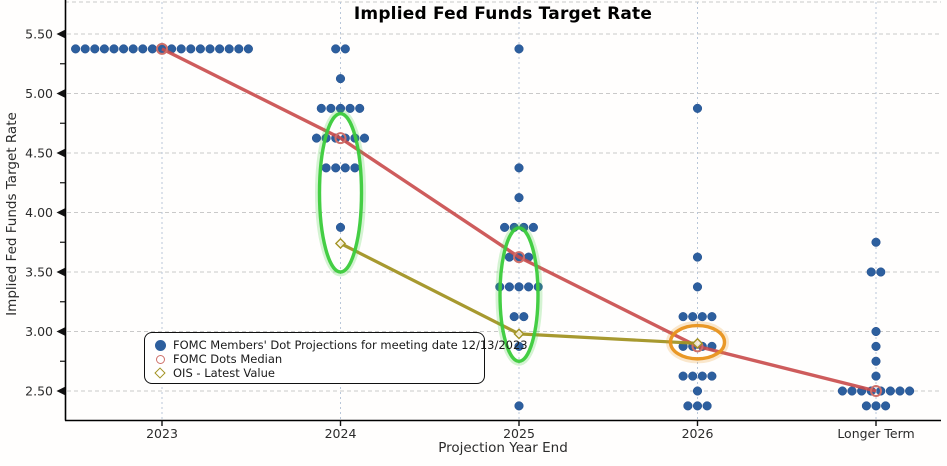 The width and height of the screenshot is (947, 466). Describe the element at coordinates (160, 359) in the screenshot. I see `median-ring-swatch-icon` at that location.